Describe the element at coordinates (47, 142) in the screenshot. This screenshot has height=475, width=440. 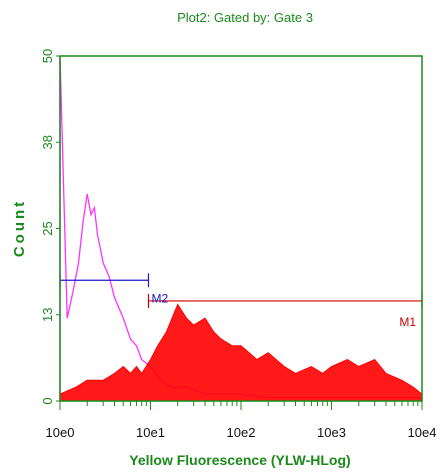
I see `y-tick-label: 38` at that location.